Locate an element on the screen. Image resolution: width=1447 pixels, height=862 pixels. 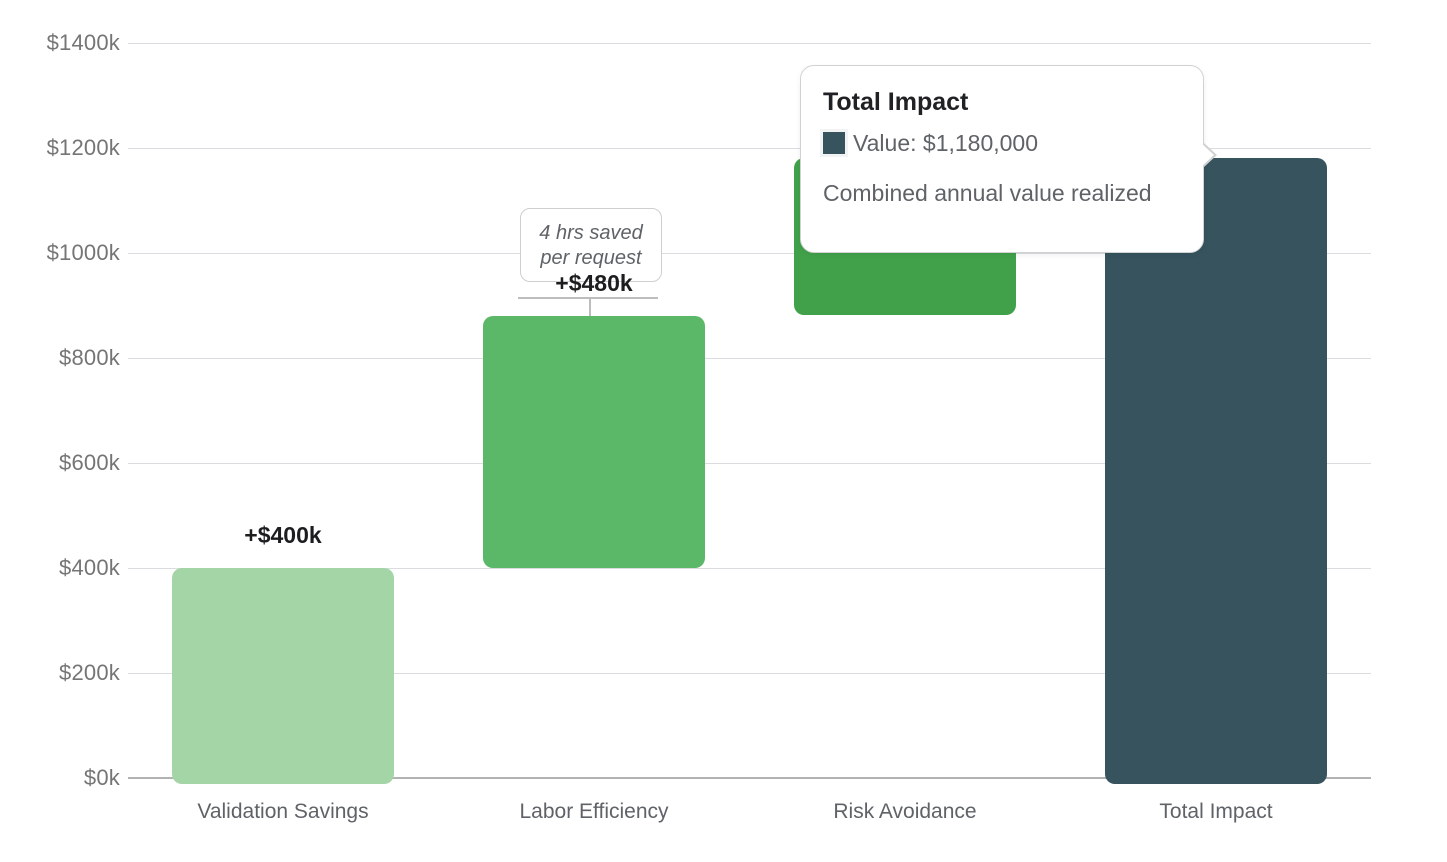
annotation-line-2: per request is located at coordinates (591, 258).